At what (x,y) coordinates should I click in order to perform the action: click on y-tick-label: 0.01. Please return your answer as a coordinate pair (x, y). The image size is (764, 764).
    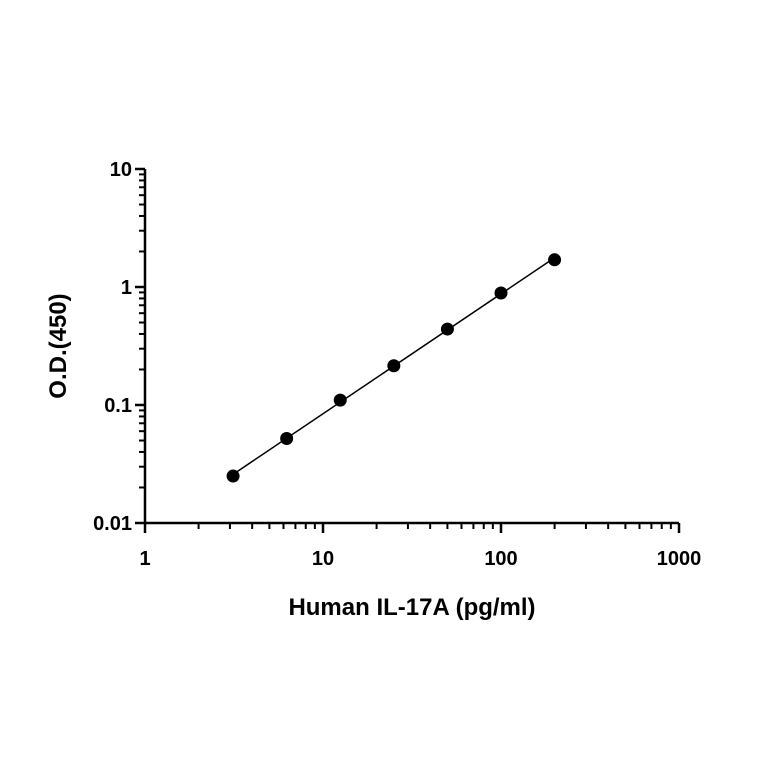
    Looking at the image, I should click on (112, 524).